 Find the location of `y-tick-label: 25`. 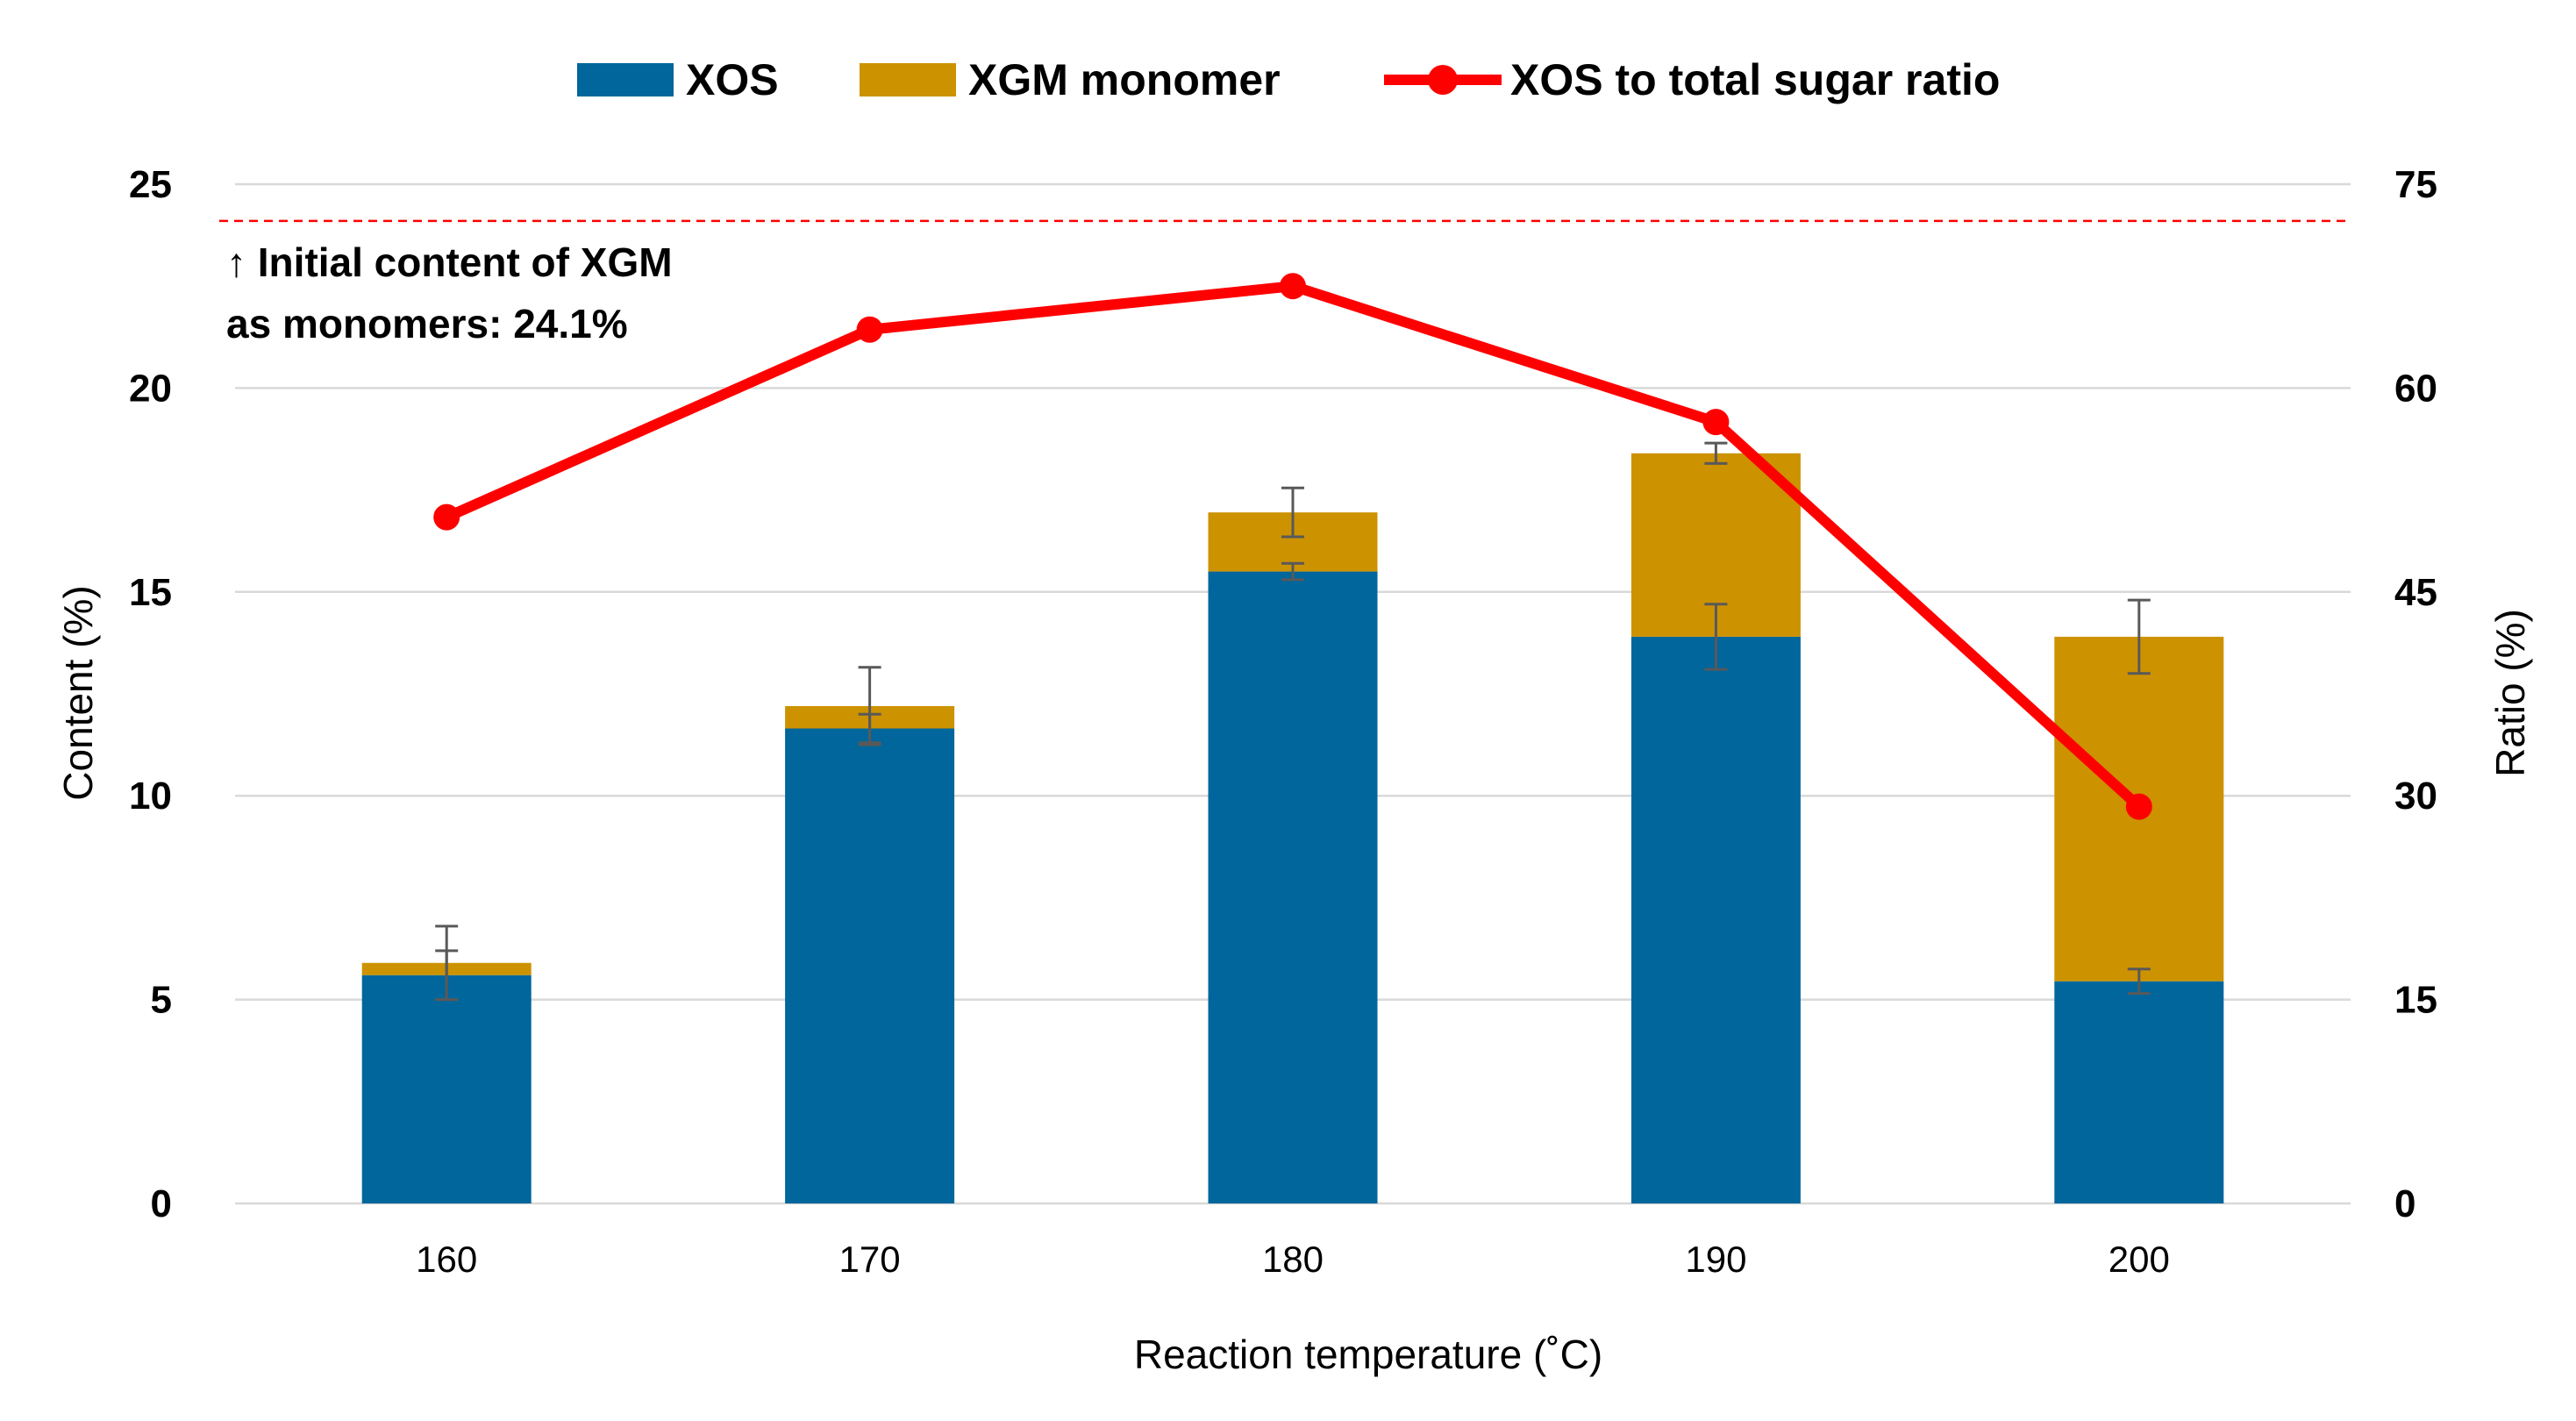

y-tick-label: 25 is located at coordinates (150, 184).